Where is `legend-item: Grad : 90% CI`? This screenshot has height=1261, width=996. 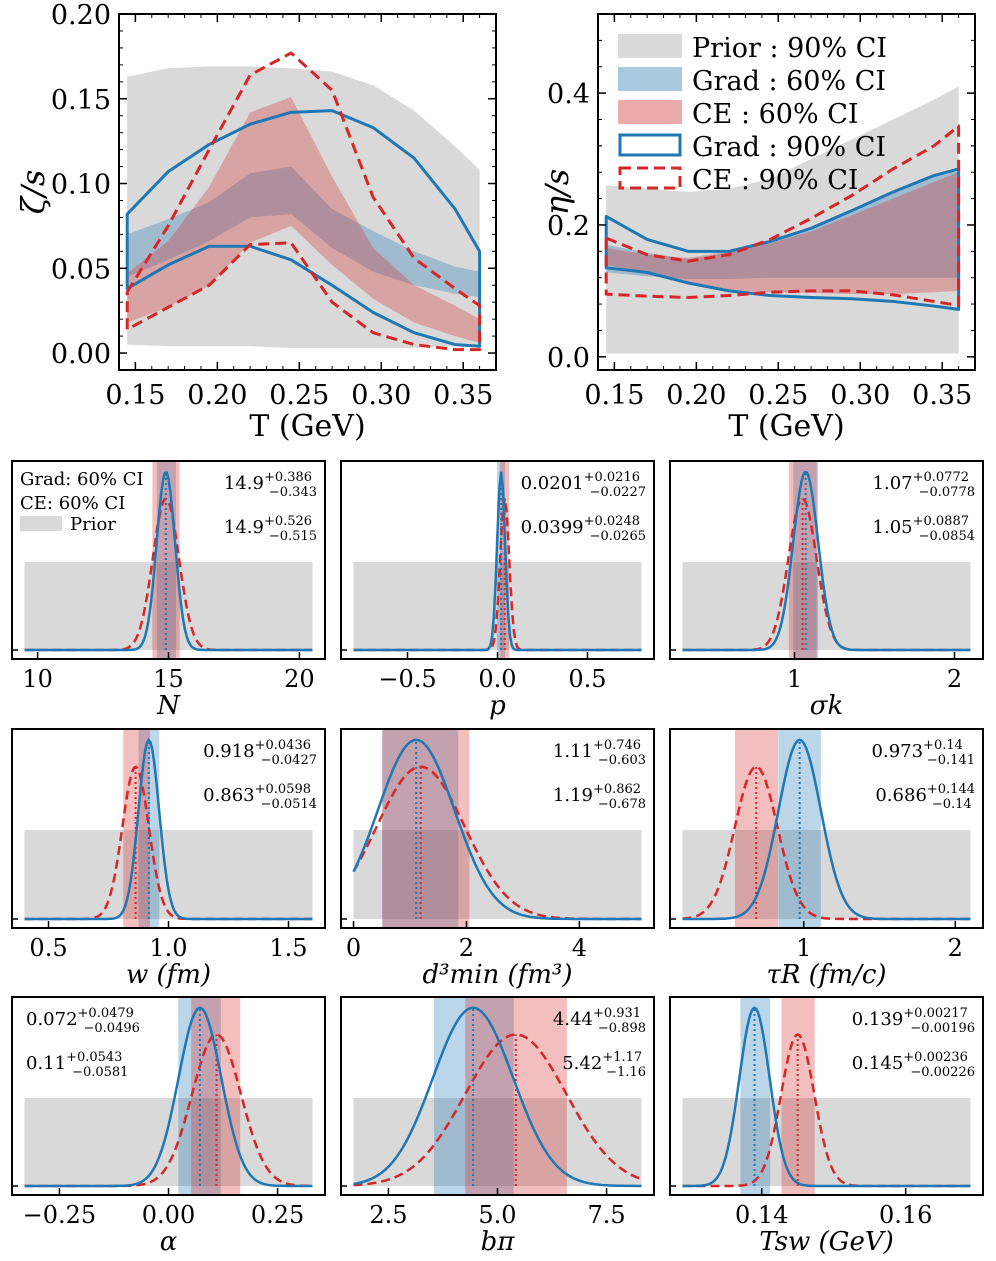 legend-item: Grad : 90% CI is located at coordinates (752, 147).